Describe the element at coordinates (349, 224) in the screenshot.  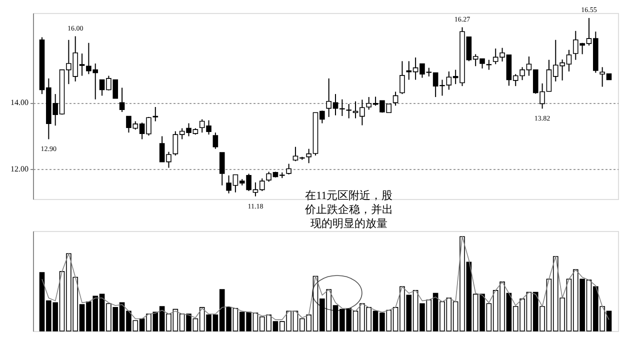
I see `text: 现的明显的放量` at that location.